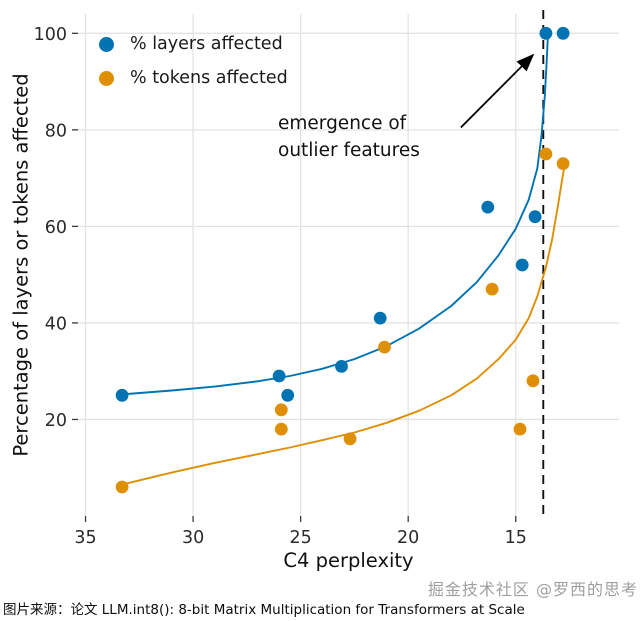 This screenshot has height=621, width=641. I want to click on y-tick-label: 20, so click(56, 421).